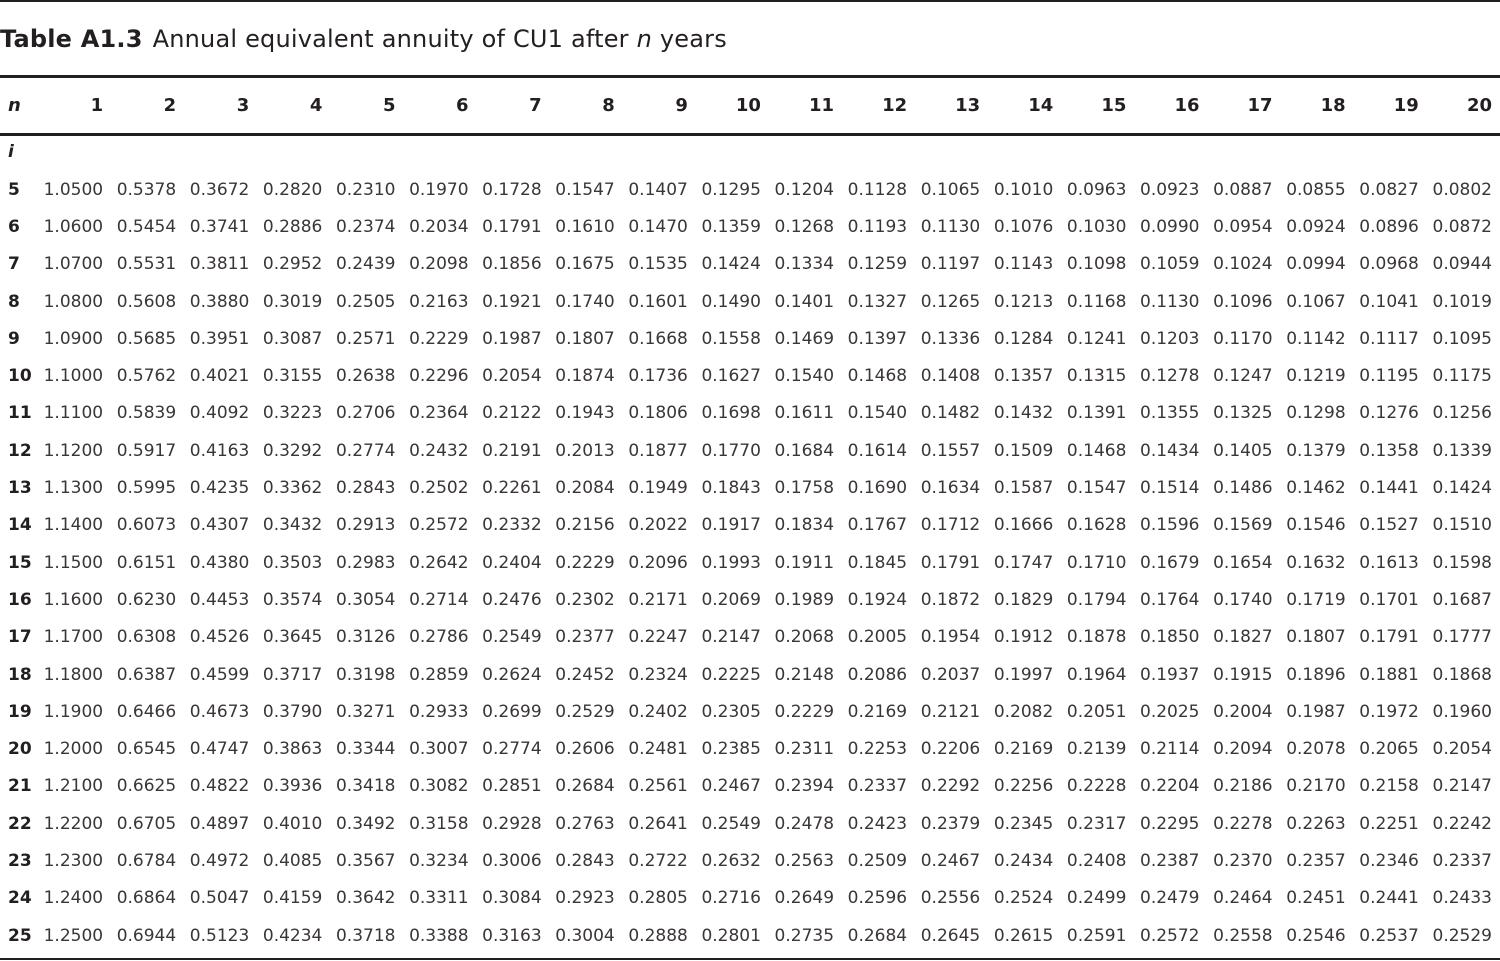  I want to click on value-cell: 0.1954, so click(950, 637).